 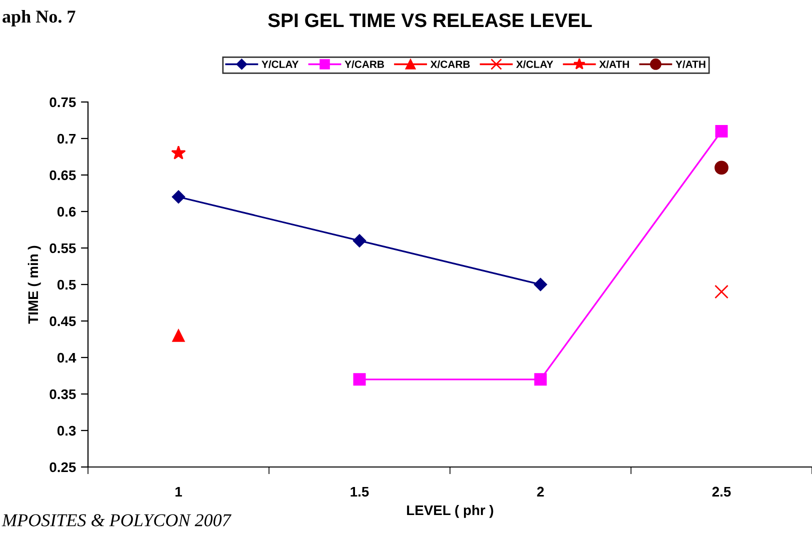 I want to click on y-tick-label: 0.6, so click(x=66, y=211).